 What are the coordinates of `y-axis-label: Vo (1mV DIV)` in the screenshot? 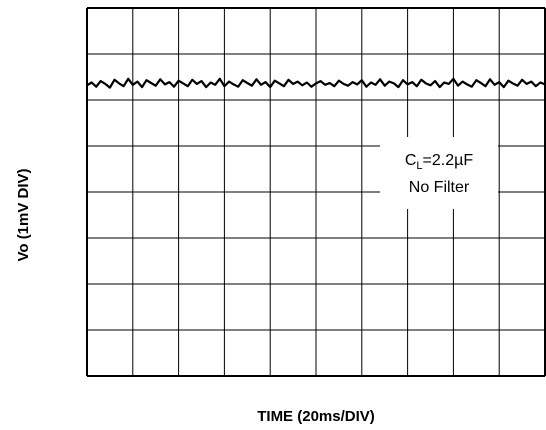 It's located at (23, 214).